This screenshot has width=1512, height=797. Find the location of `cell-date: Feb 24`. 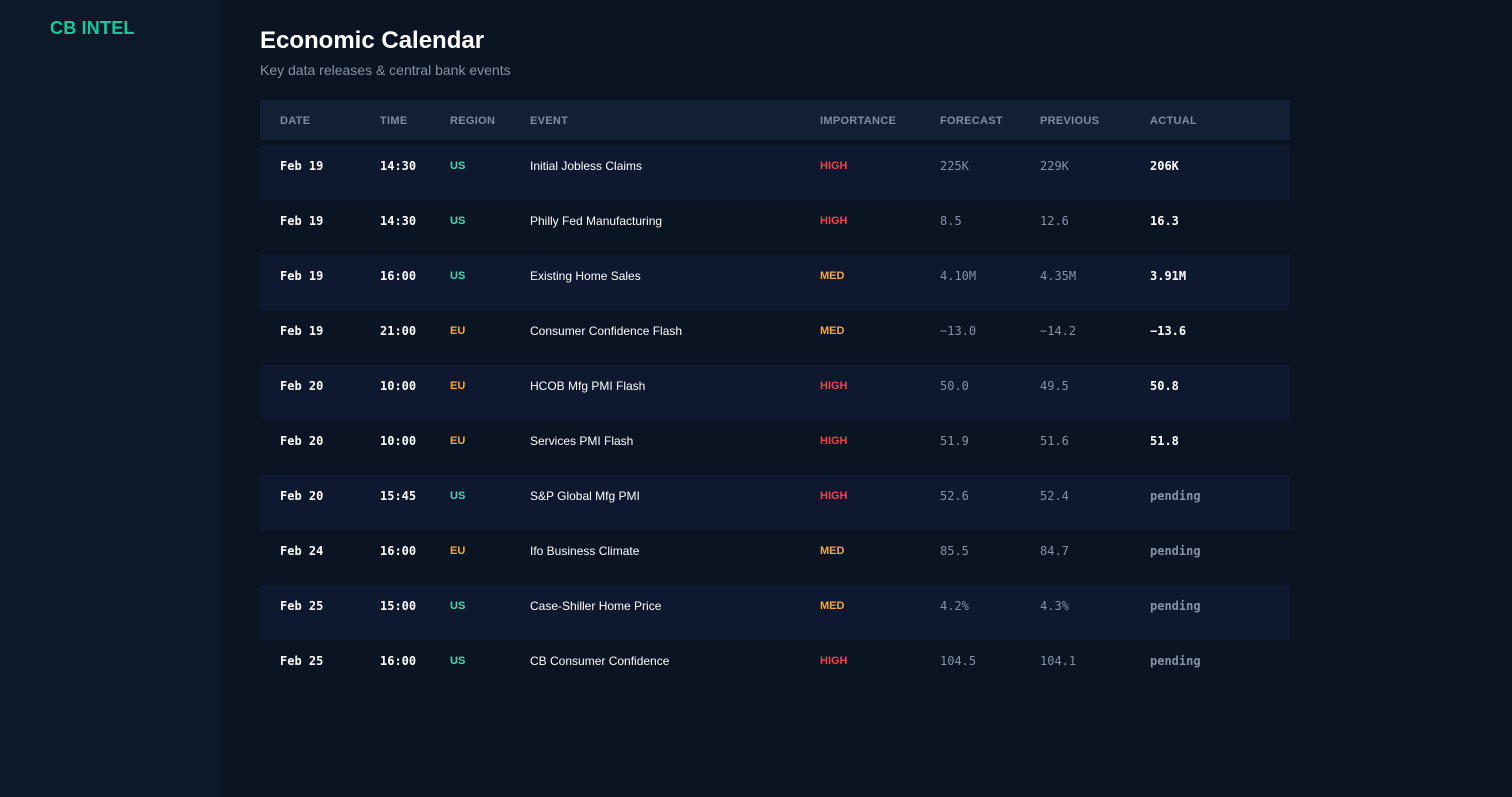

cell-date: Feb 24 is located at coordinates (302, 551).